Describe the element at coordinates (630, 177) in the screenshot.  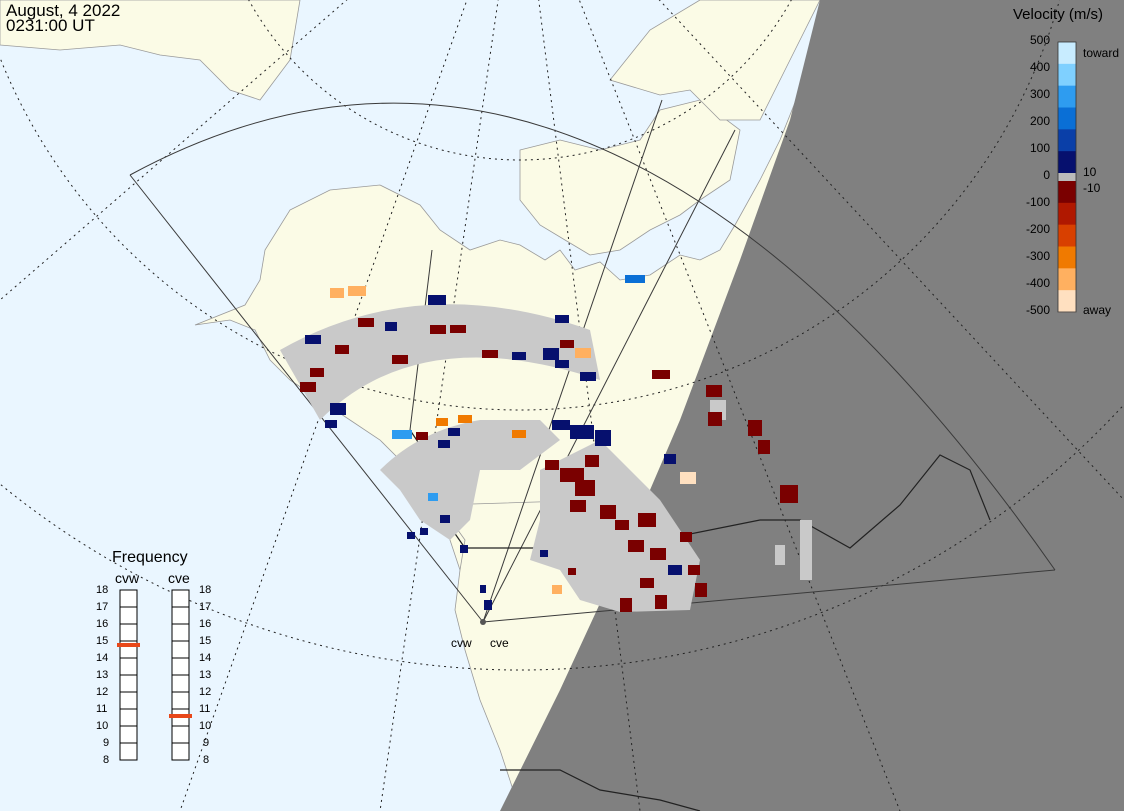
I see `land-arctic-islands` at that location.